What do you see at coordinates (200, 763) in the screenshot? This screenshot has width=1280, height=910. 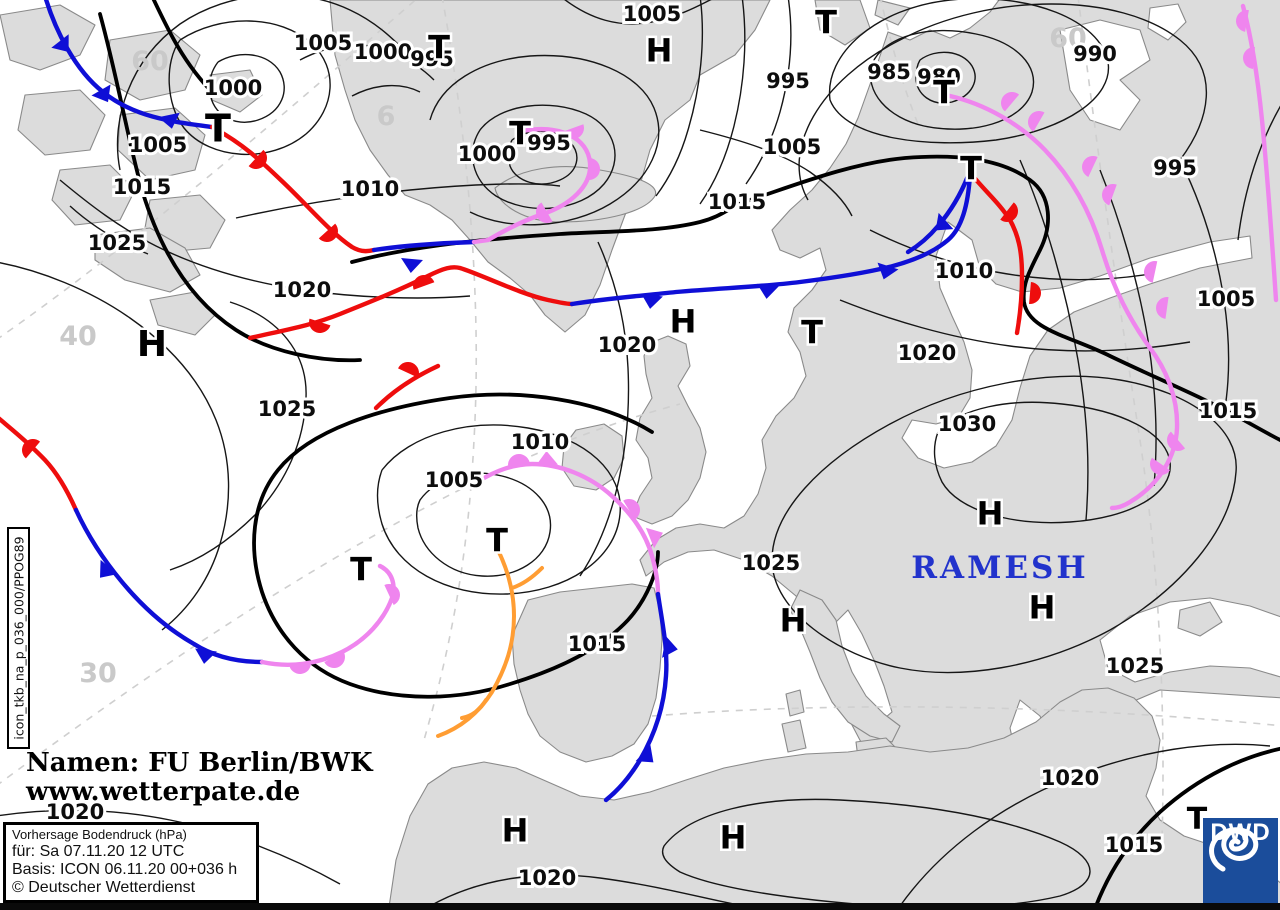 I see `credit-line: Namen: FU Berlin/BWK` at bounding box center [200, 763].